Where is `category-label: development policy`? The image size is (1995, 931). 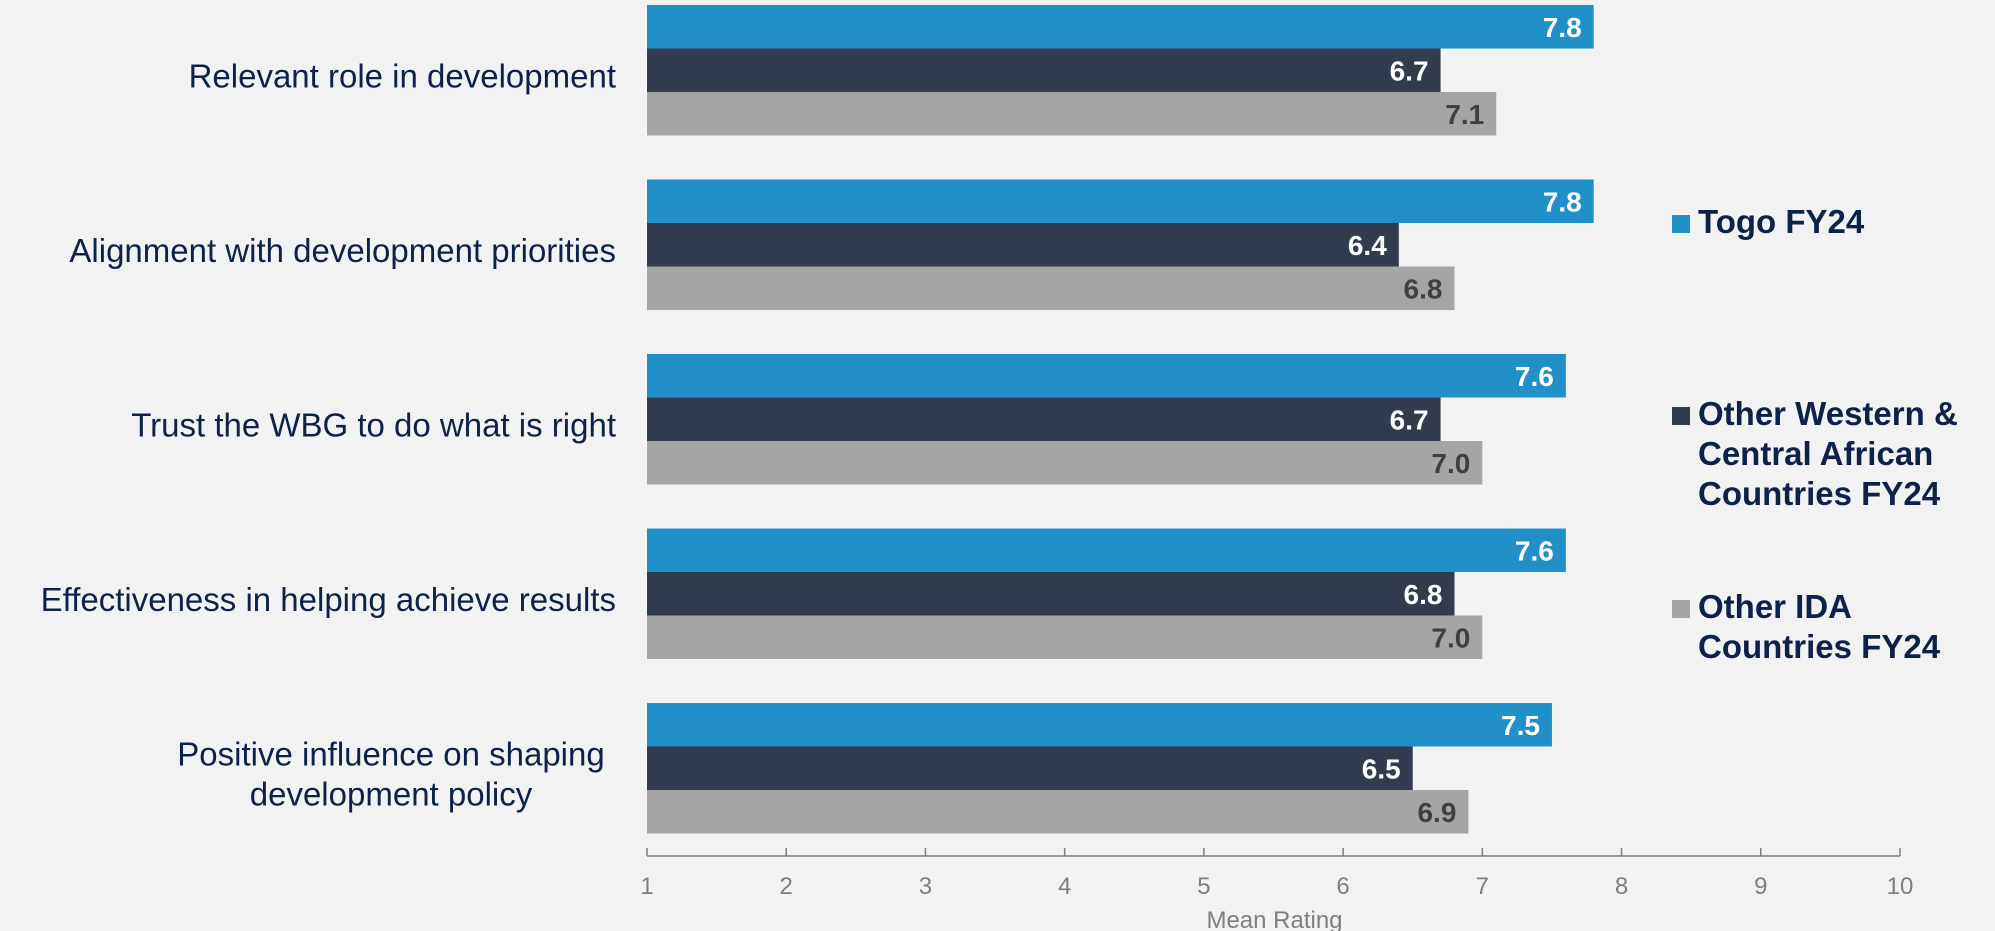 category-label: development policy is located at coordinates (391, 793).